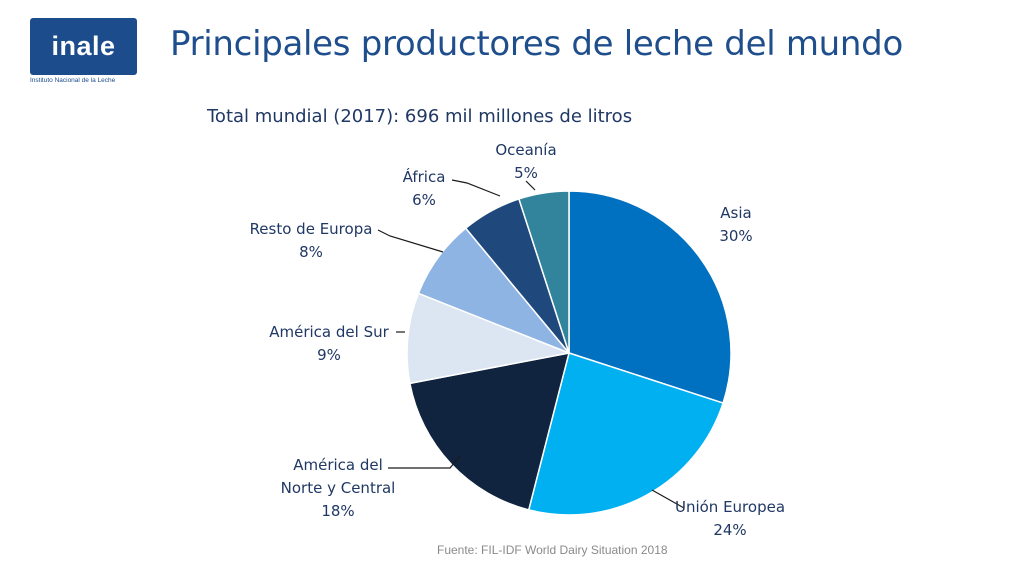  What do you see at coordinates (424, 176) in the screenshot?
I see `slice-name: África` at bounding box center [424, 176].